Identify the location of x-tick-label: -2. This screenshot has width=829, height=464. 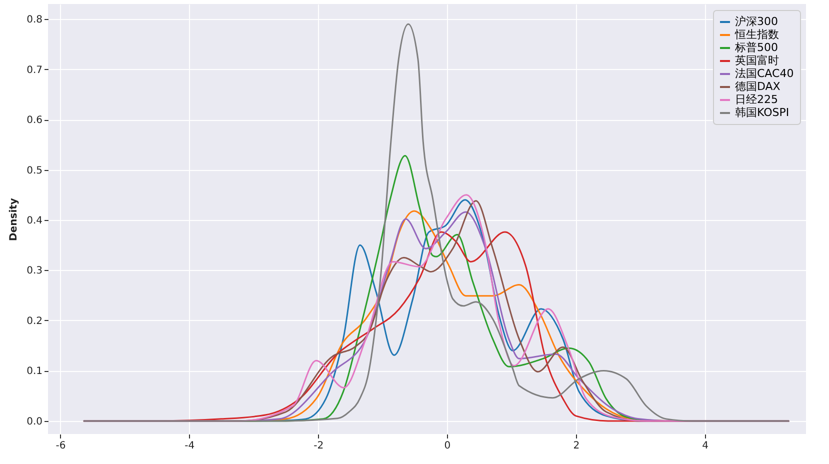
(319, 446).